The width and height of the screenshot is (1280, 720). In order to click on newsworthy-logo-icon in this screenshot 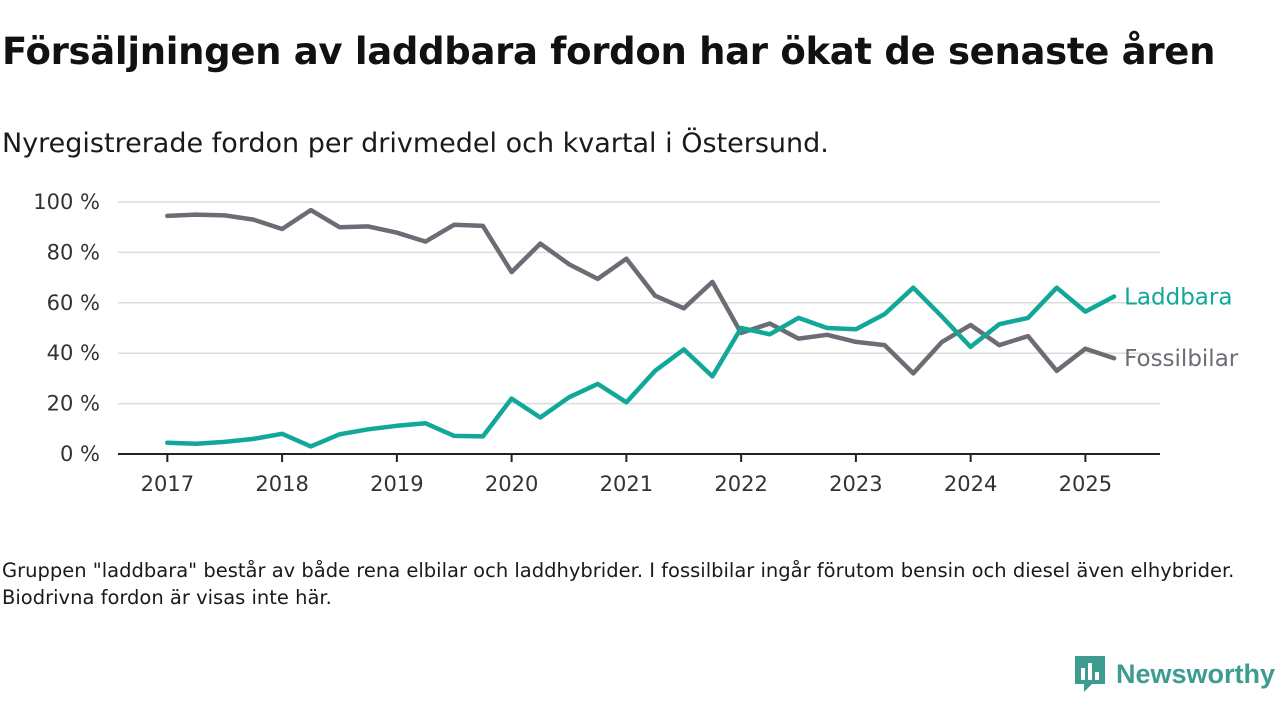, I will do `click(1090, 674)`.